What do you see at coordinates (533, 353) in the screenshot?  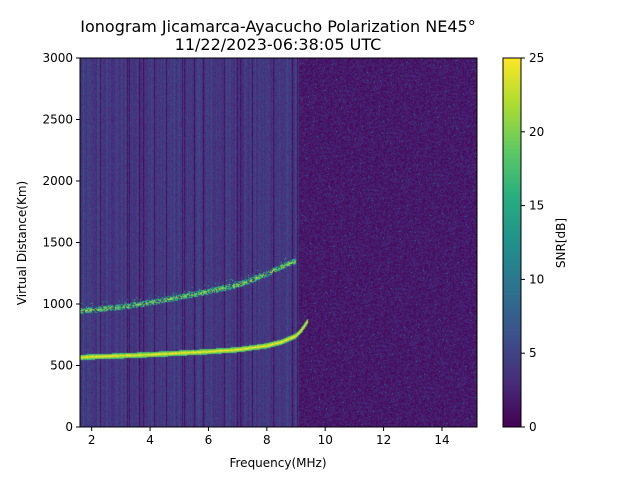 I see `colorbar-tick-label: 5` at bounding box center [533, 353].